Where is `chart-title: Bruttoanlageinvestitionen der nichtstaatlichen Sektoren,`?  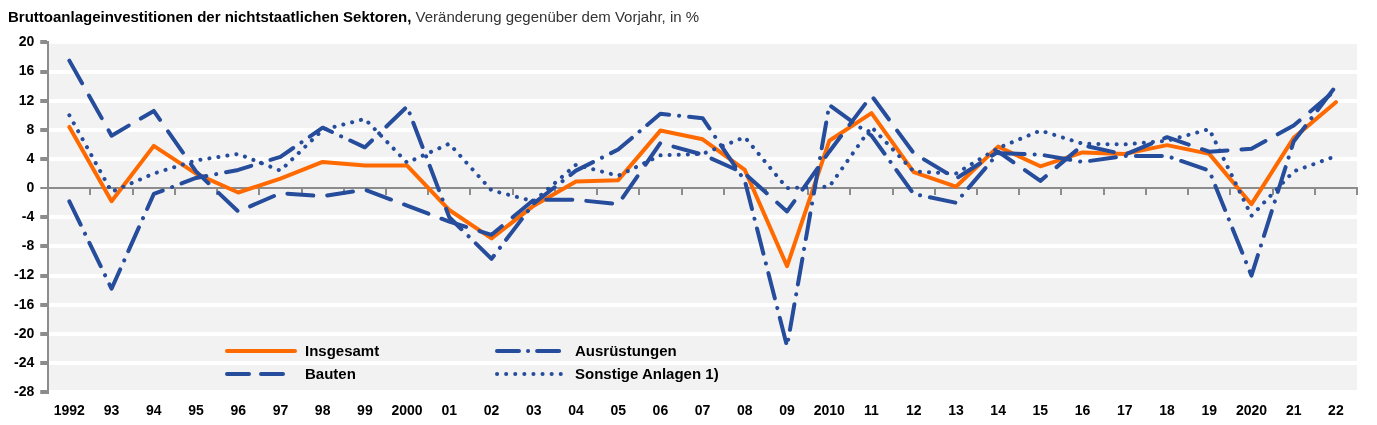 chart-title: Bruttoanlageinvestitionen der nichtstaatlichen Sektoren, is located at coordinates (210, 16).